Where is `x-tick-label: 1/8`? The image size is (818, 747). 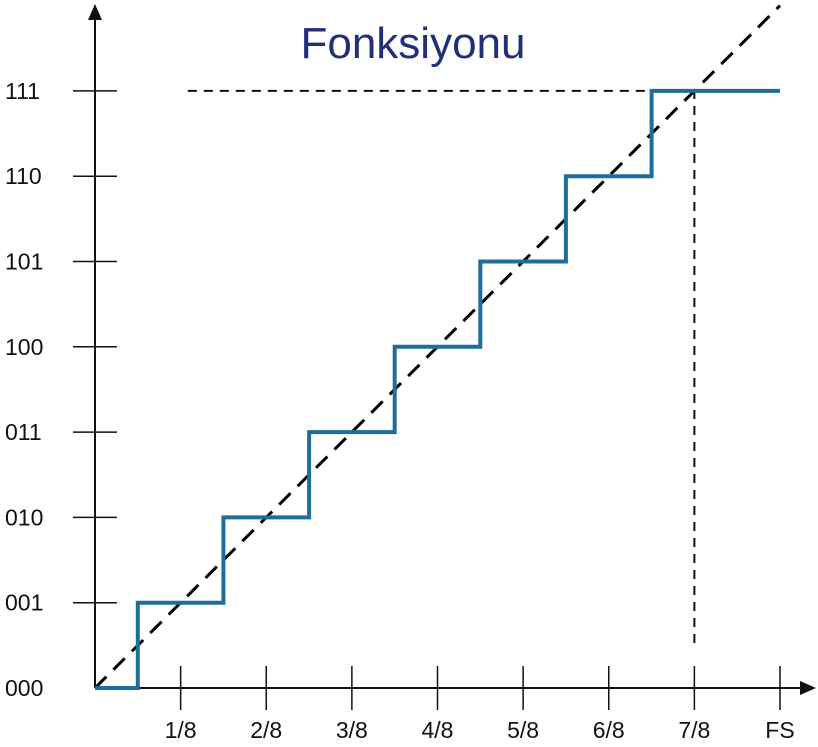
x-tick-label: 1/8 is located at coordinates (181, 730).